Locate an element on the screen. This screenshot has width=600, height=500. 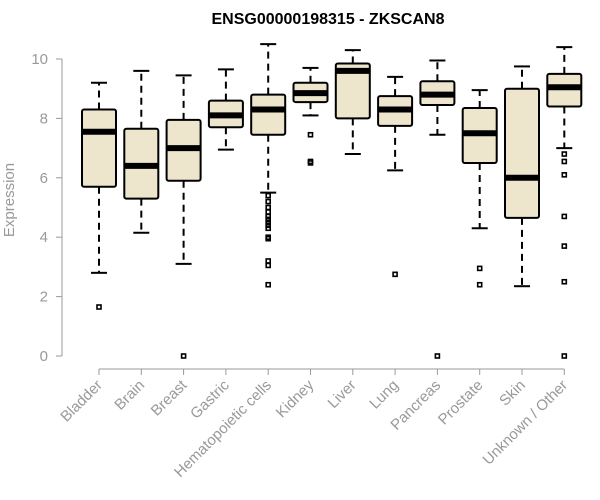
x-tick-label: Breast is located at coordinates (169, 397).